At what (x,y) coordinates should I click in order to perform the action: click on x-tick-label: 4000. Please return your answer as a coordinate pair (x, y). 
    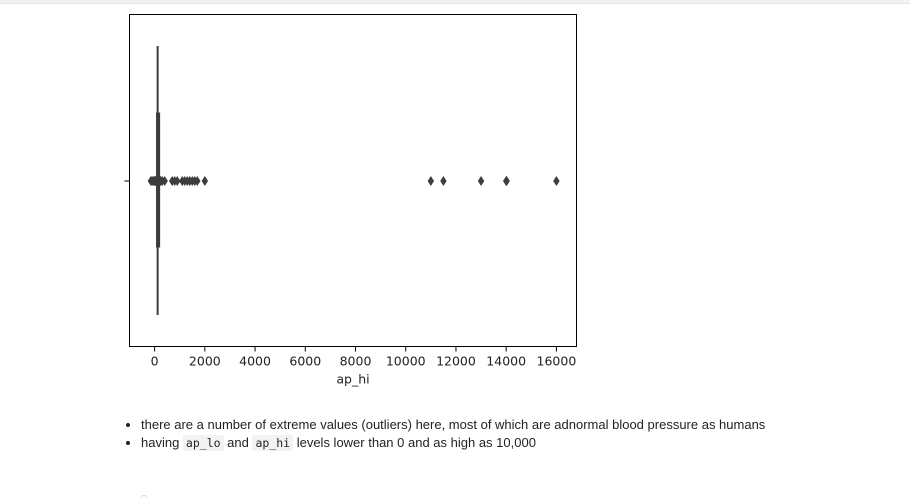
    Looking at the image, I should click on (255, 361).